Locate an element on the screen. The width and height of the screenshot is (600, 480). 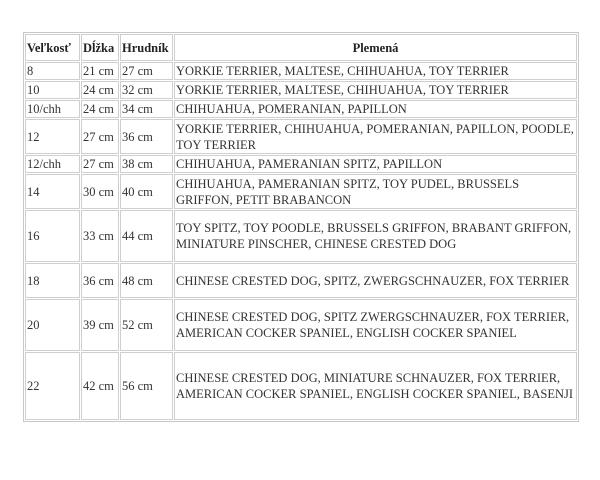
header-chest: Hrudník is located at coordinates (146, 47).